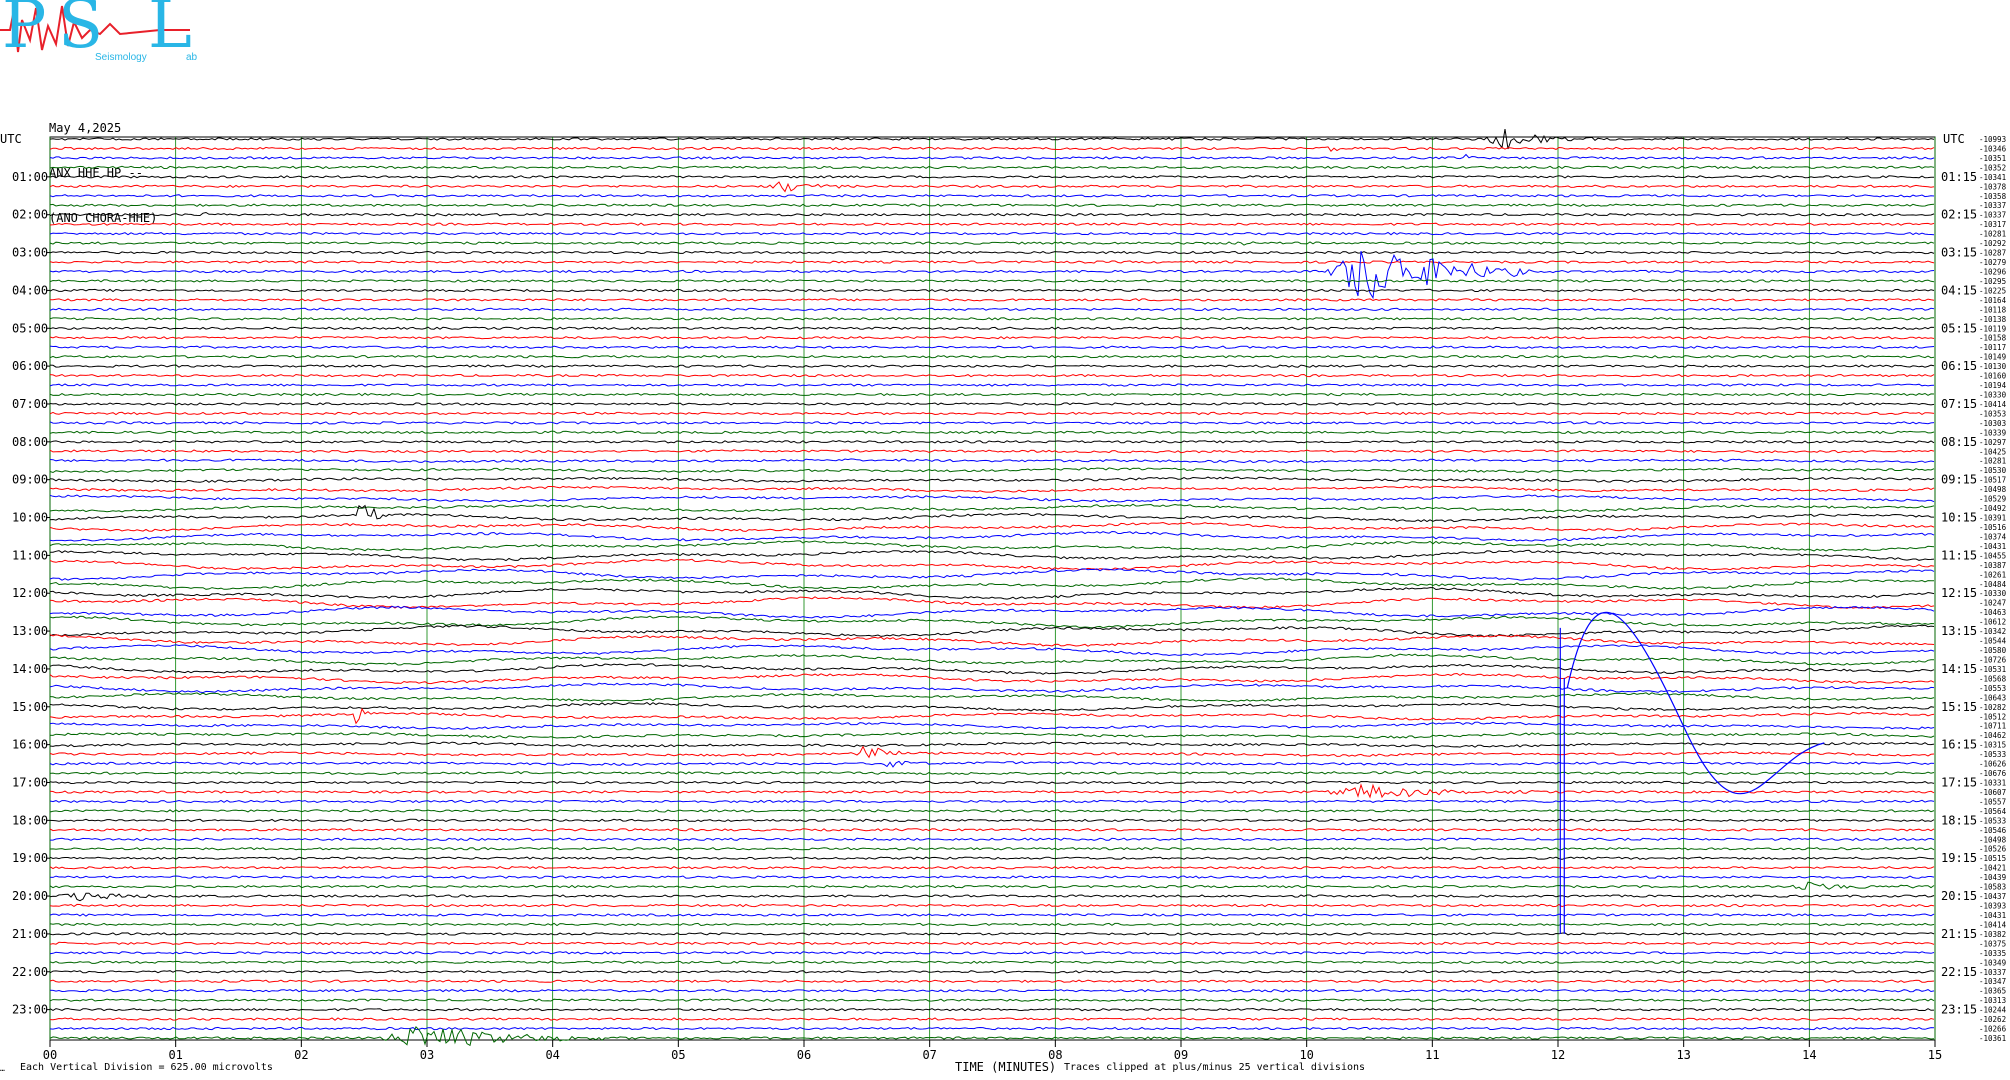 The width and height of the screenshot is (2010, 1080). Describe the element at coordinates (1993, 376) in the screenshot. I see `trace-offset-label: -10160` at that location.